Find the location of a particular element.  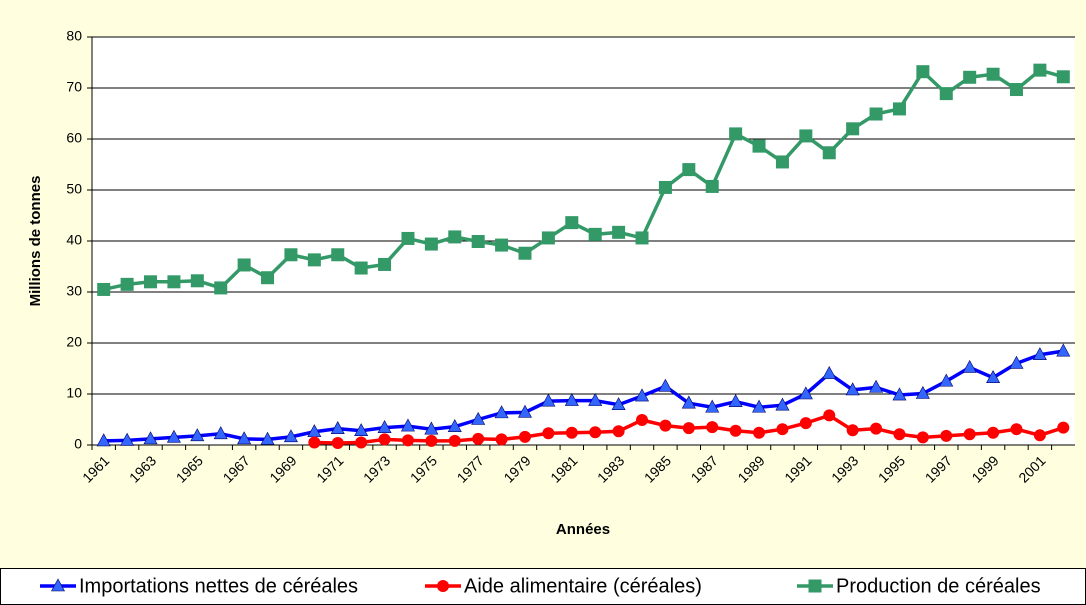

y-tick-label: 80 is located at coordinates (74, 36).